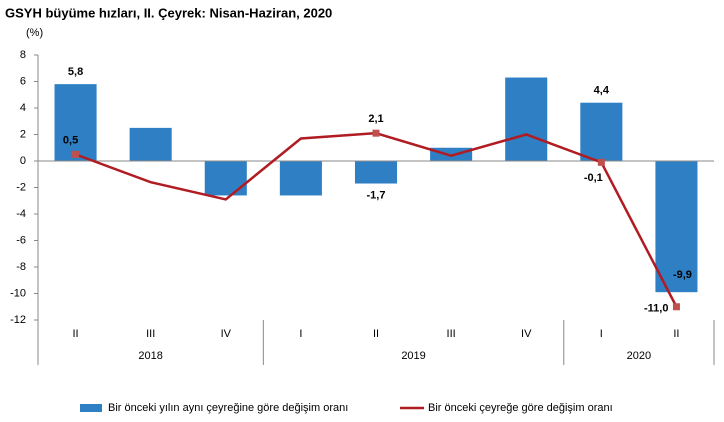 This screenshot has height=422, width=724. What do you see at coordinates (21, 187) in the screenshot?
I see `y-tick-label: -2` at bounding box center [21, 187].